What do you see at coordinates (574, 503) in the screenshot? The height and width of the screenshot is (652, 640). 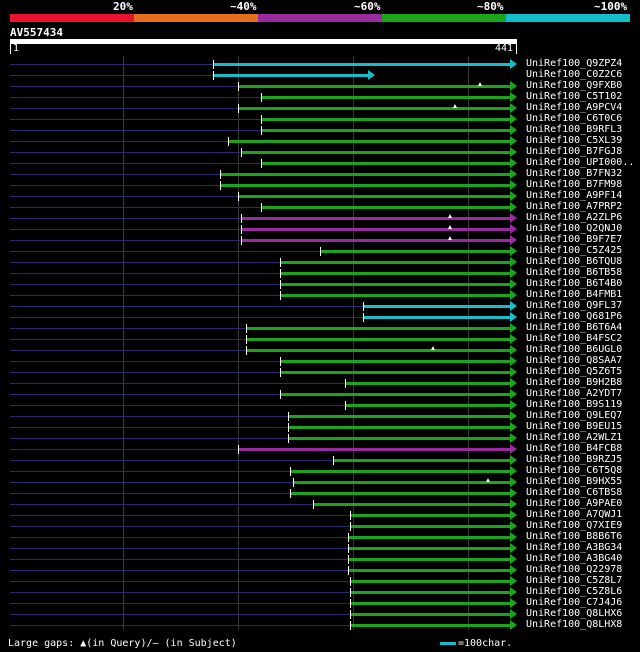 I see `hit-id-link: UniRef100_A9PAE0` at bounding box center [574, 503].